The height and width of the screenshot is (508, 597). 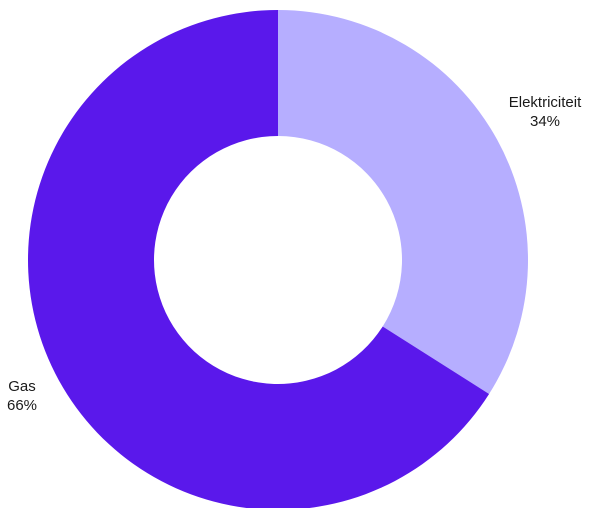 What do you see at coordinates (545, 121) in the screenshot?
I see `slice-value-elektriciteit: 34%` at bounding box center [545, 121].